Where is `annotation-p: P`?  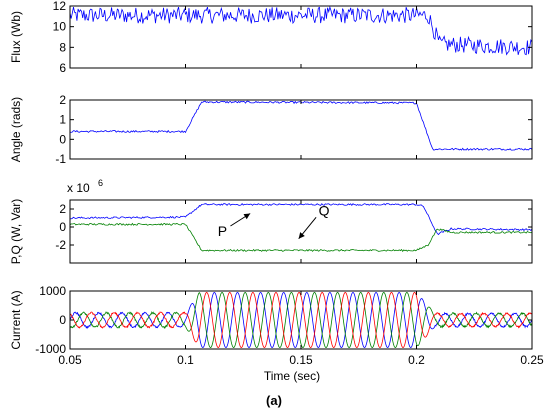
annotation-p: P is located at coordinates (222, 231).